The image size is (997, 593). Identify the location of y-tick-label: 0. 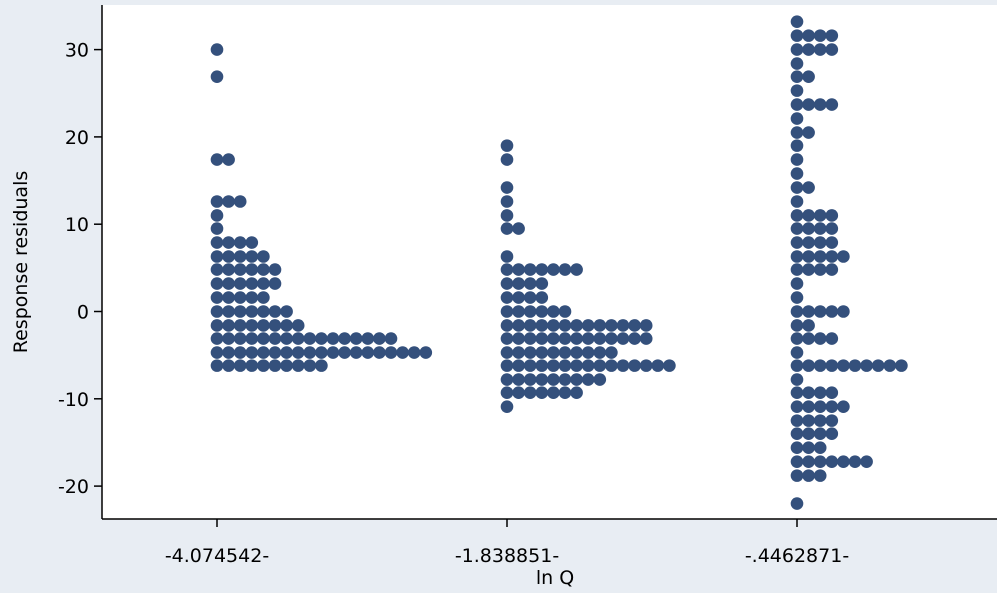
(83, 313).